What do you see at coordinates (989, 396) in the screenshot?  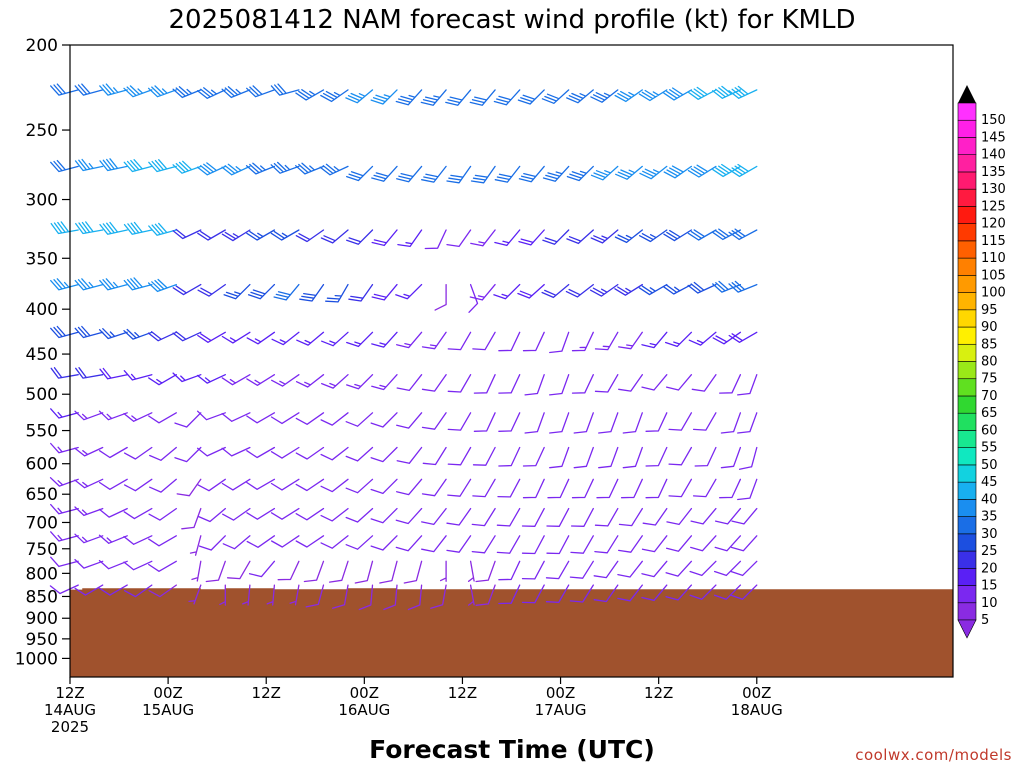 I see `colorbar-tick-label: 70` at bounding box center [989, 396].